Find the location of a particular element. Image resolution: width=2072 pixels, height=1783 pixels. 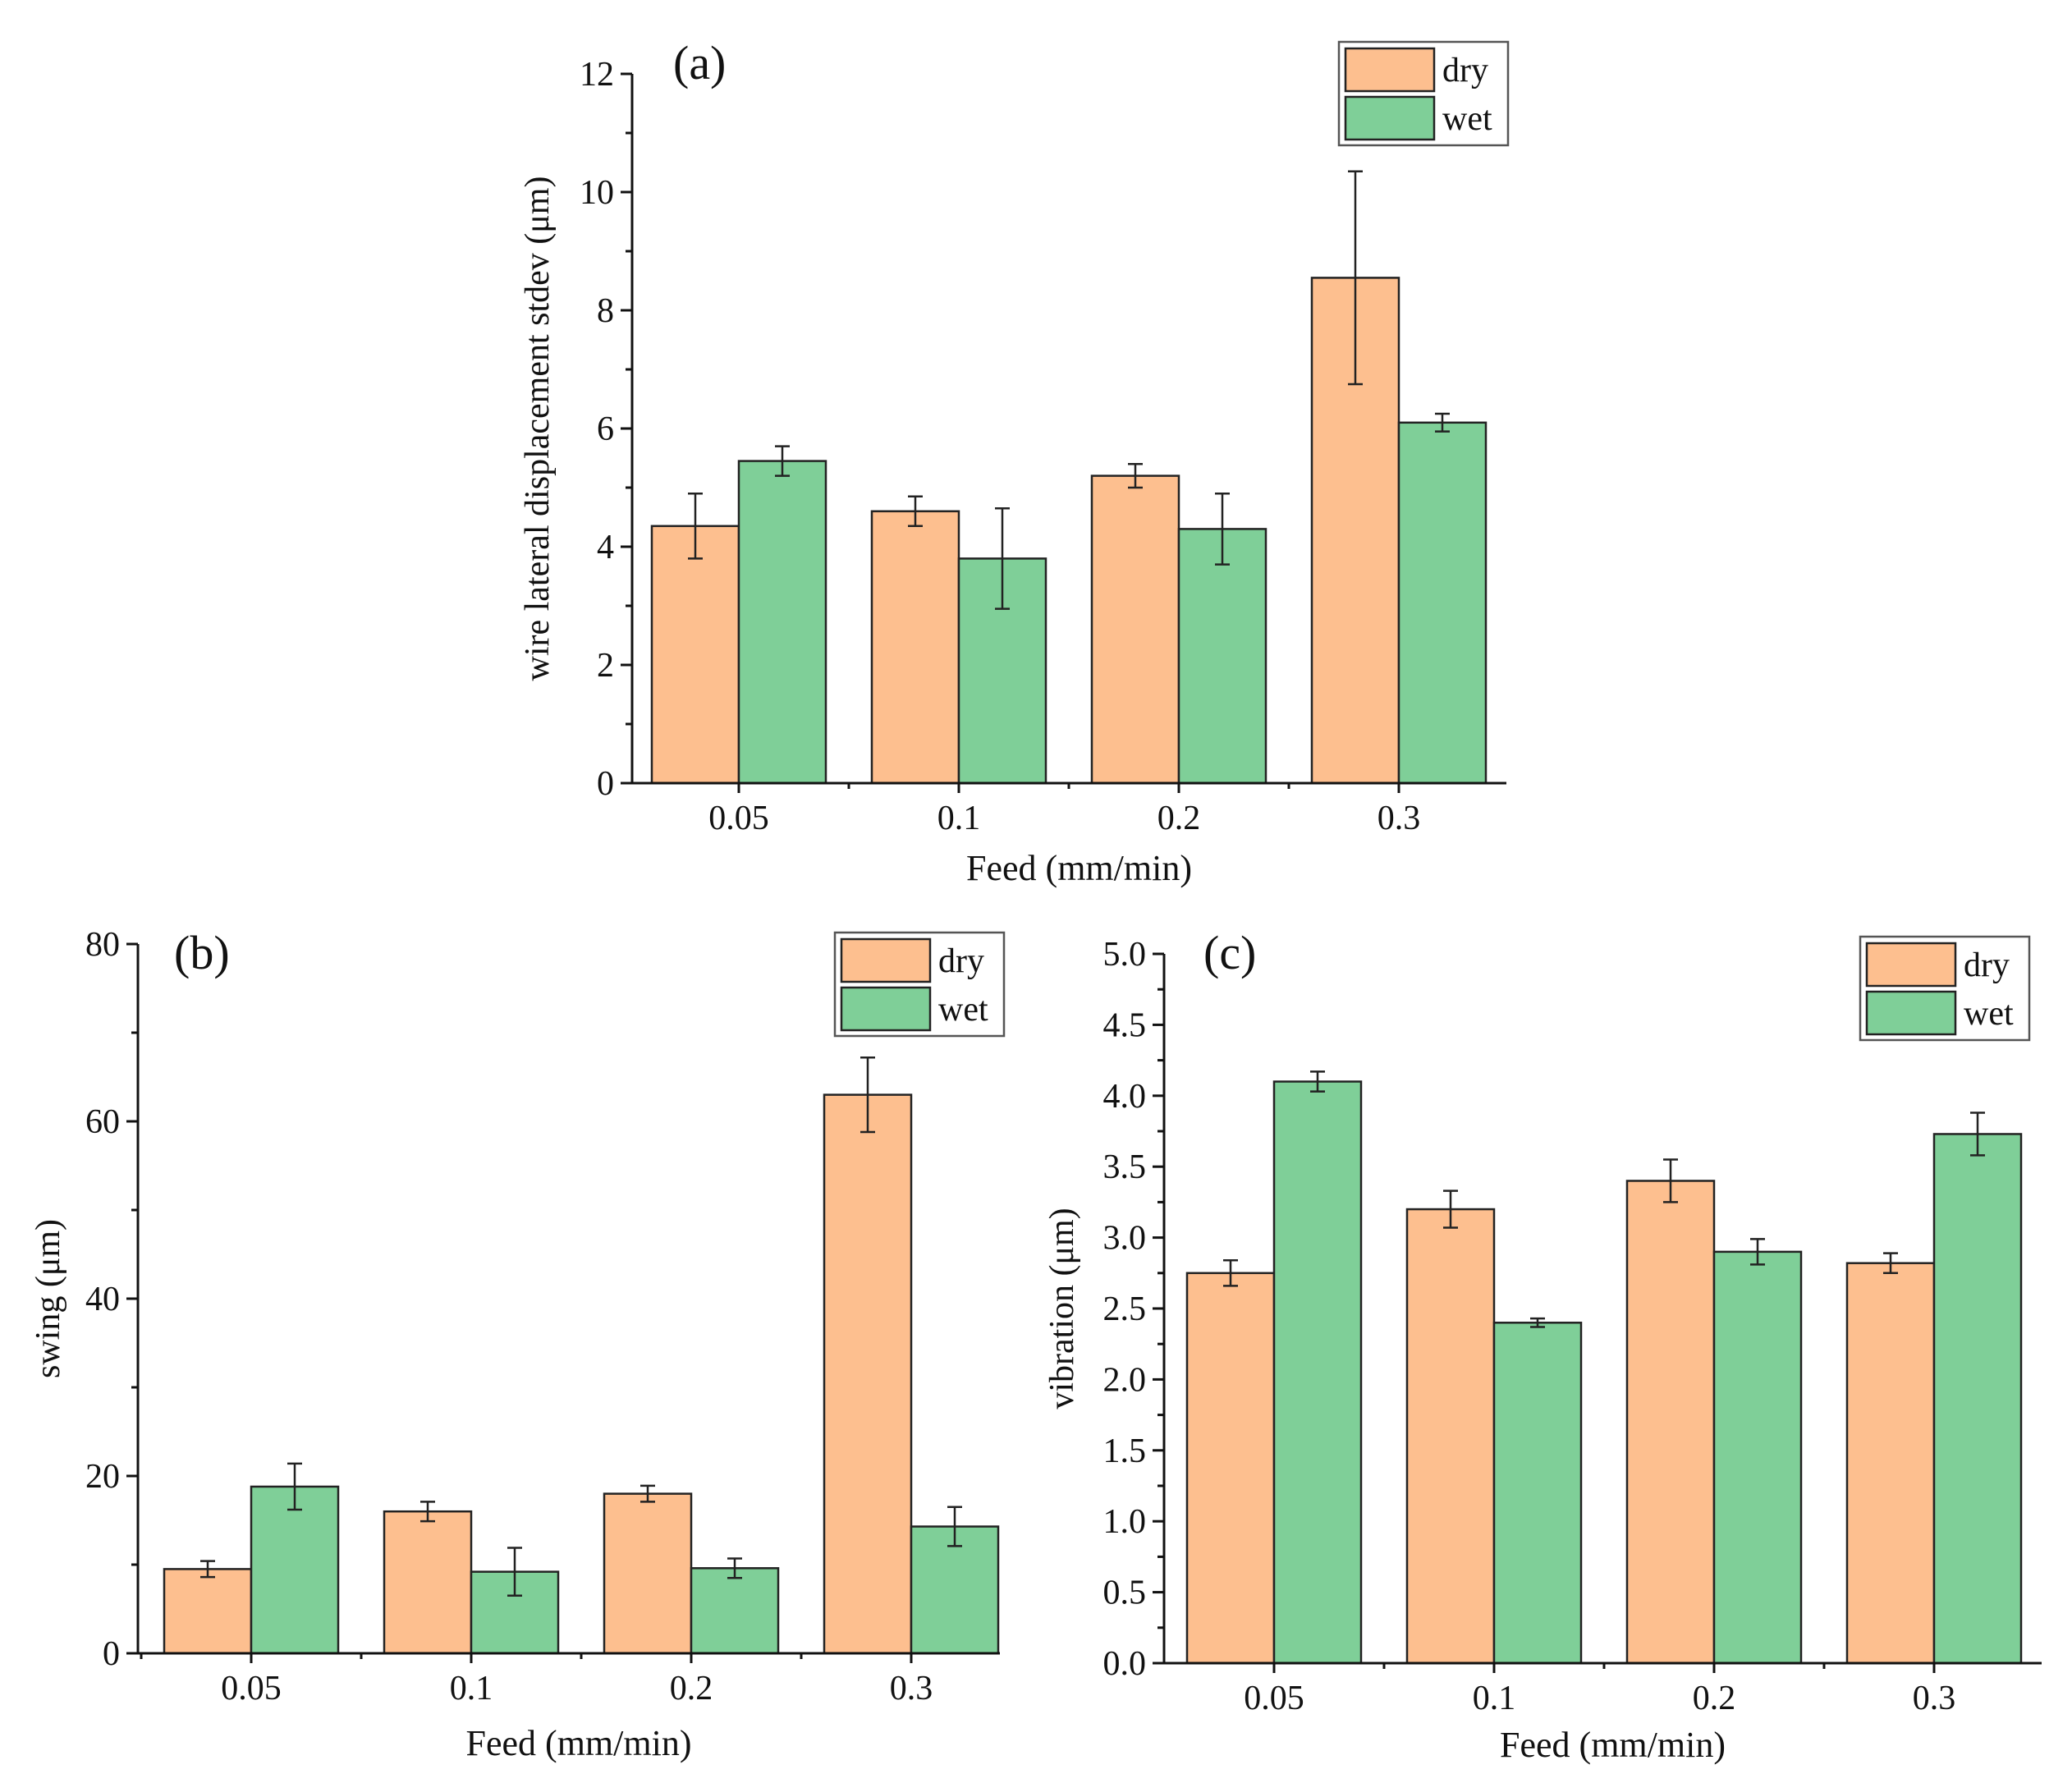

y-tick-label: 2.5 is located at coordinates (1125, 1309).